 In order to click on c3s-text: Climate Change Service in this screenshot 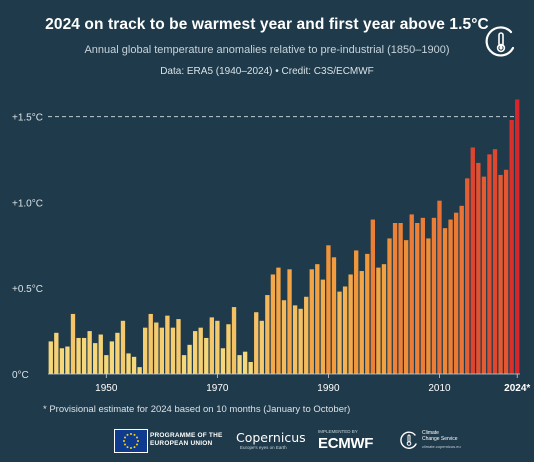, I will do `click(440, 436)`.